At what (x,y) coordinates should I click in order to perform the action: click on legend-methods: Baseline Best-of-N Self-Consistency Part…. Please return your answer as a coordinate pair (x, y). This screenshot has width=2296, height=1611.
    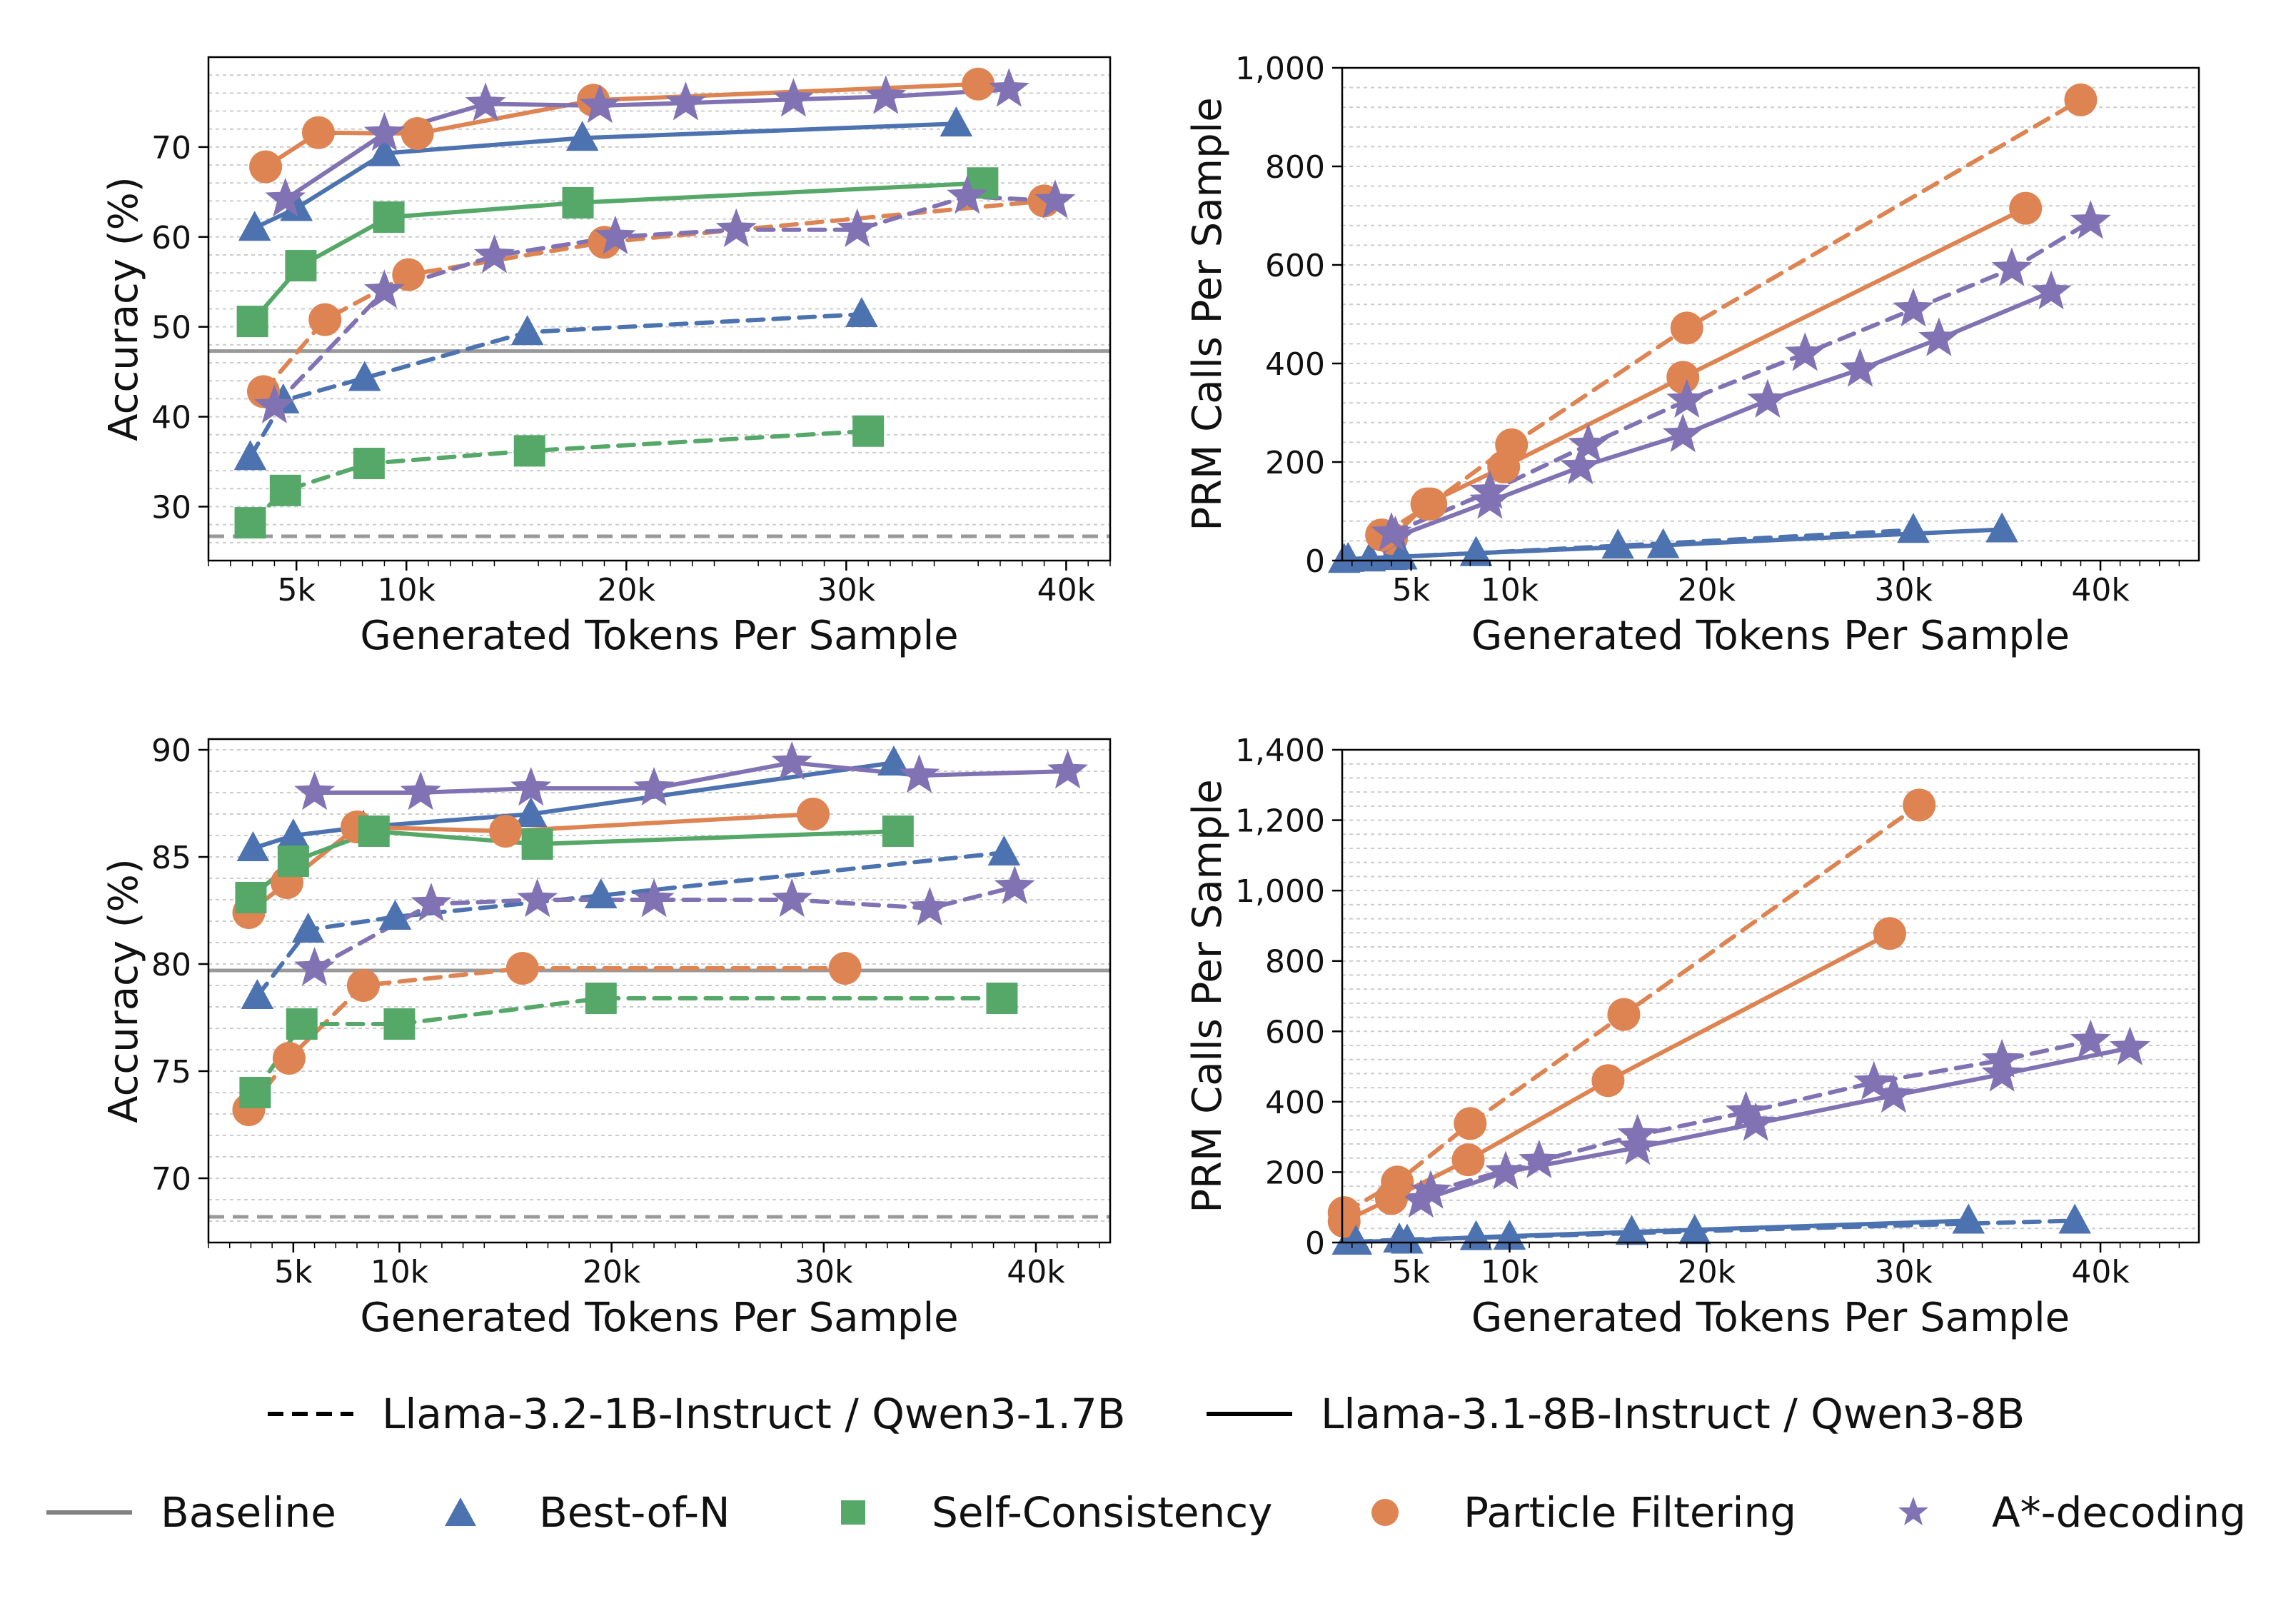
    Looking at the image, I should click on (1148, 1512).